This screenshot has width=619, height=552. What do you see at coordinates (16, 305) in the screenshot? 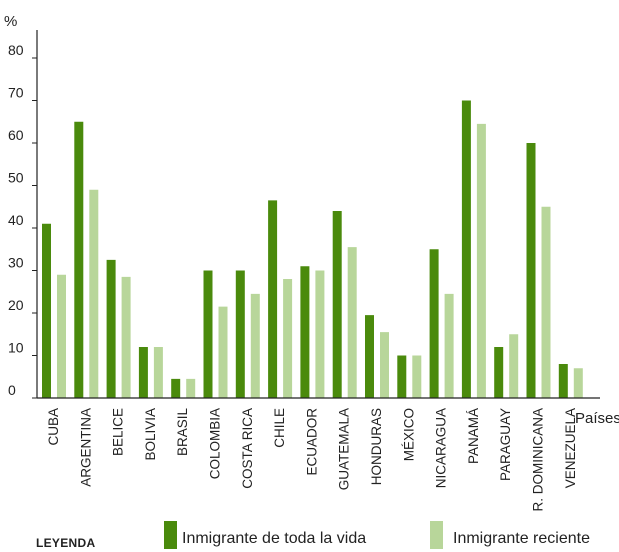
I see `y-tick-label: 20` at bounding box center [16, 305].